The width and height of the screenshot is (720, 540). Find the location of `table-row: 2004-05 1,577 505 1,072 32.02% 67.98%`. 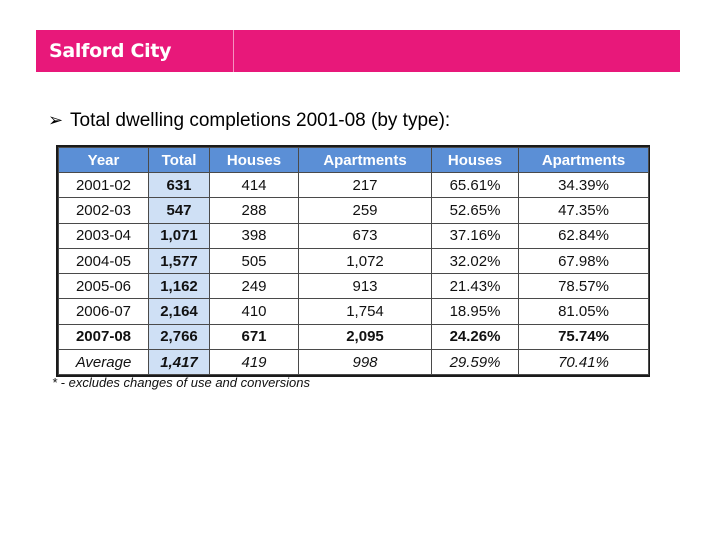

table-row: 2004-05 1,577 505 1,072 32.02% 67.98% is located at coordinates (353, 261).